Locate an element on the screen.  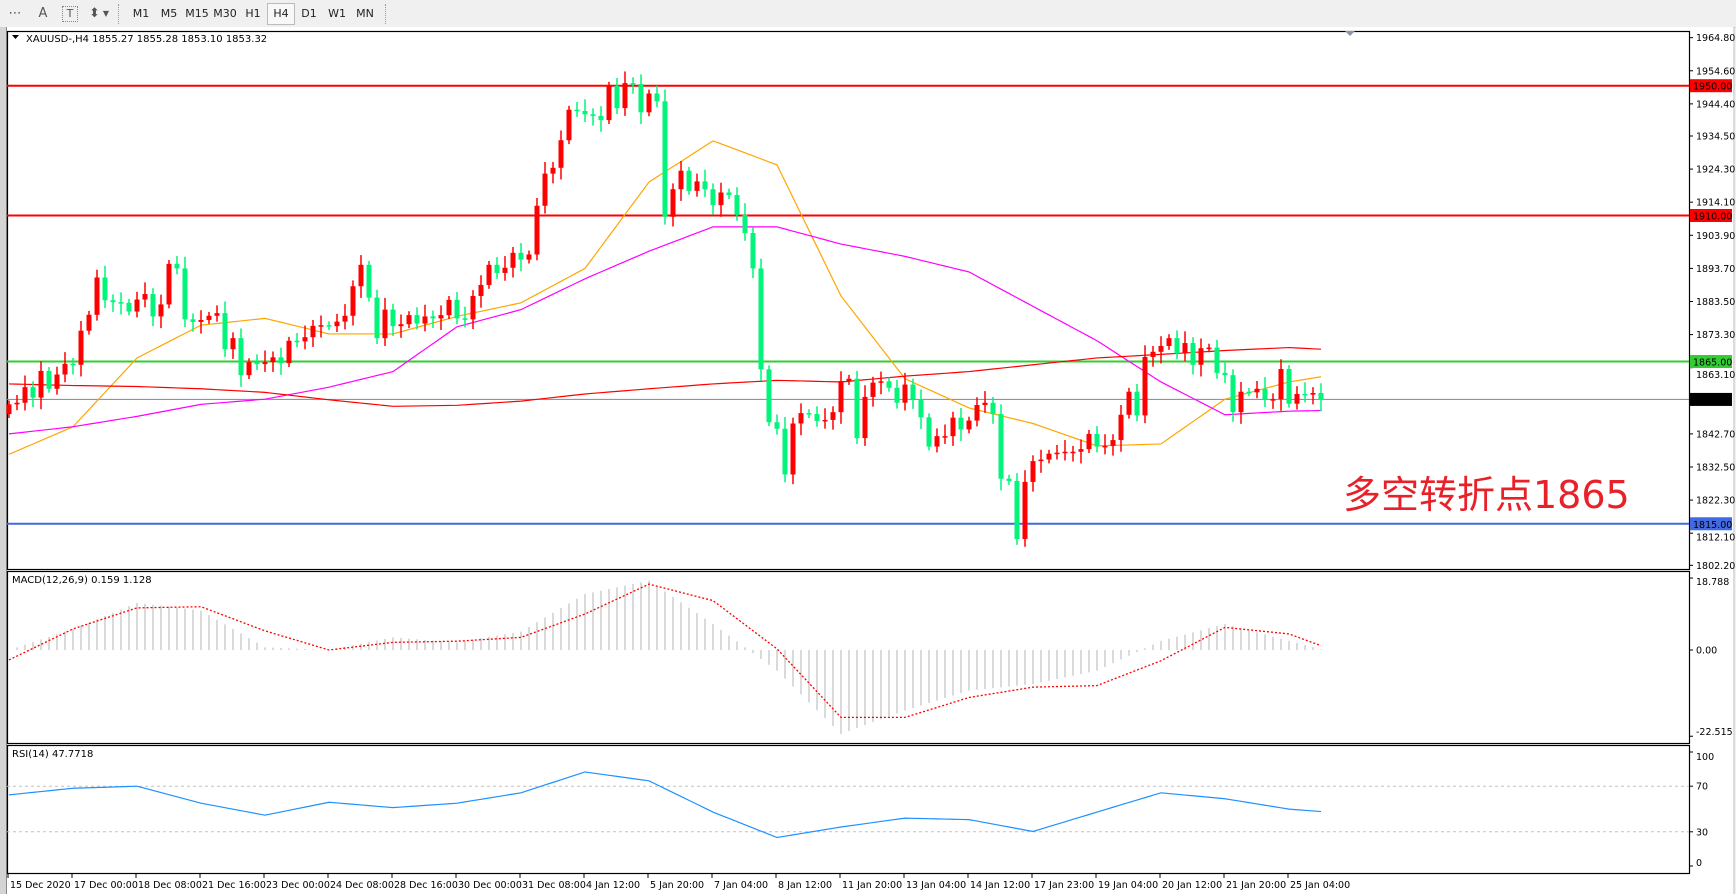
timeframe-m5-button: M5 is located at coordinates (169, 13).